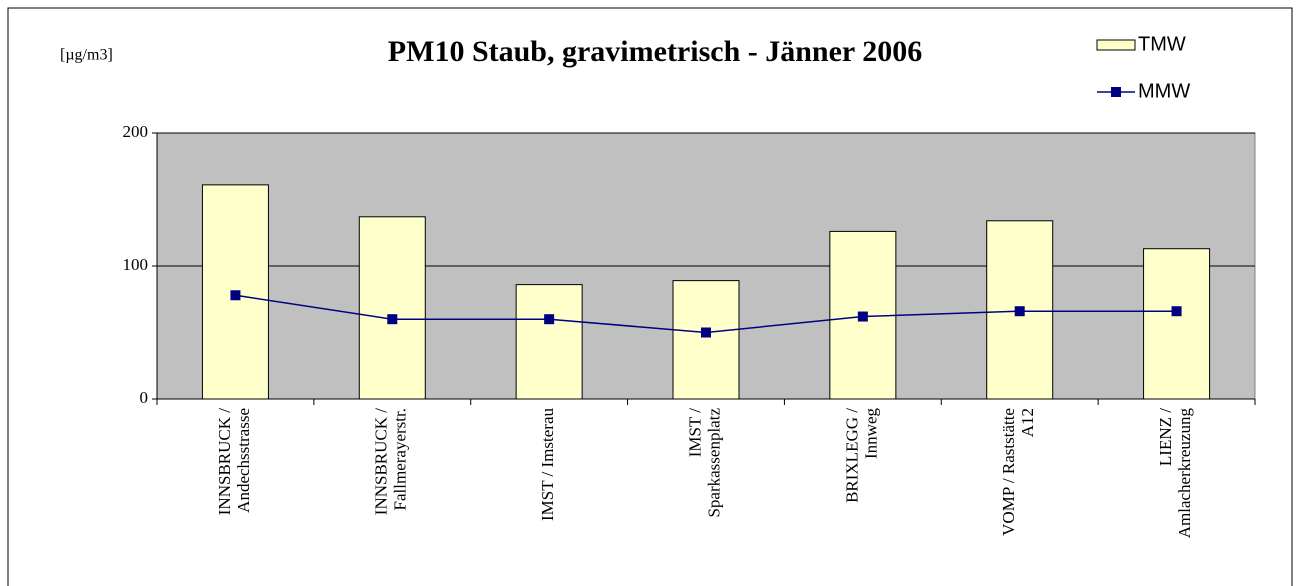  Describe the element at coordinates (144, 397) in the screenshot. I see `y-tick-label: 0` at that location.